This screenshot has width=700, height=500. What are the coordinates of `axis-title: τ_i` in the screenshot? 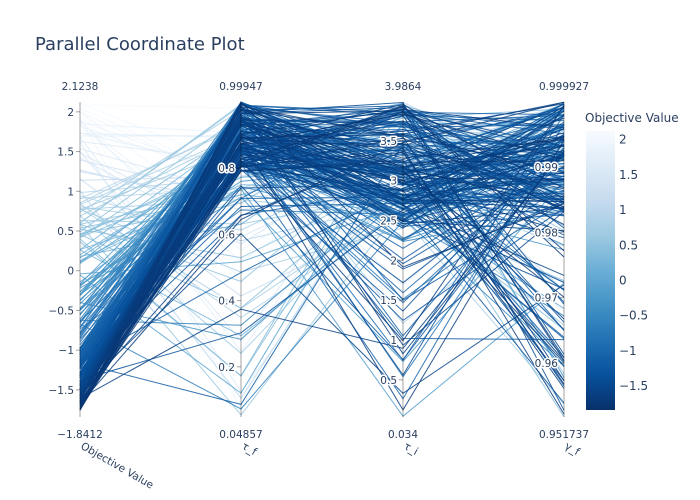 It's located at (411, 449).